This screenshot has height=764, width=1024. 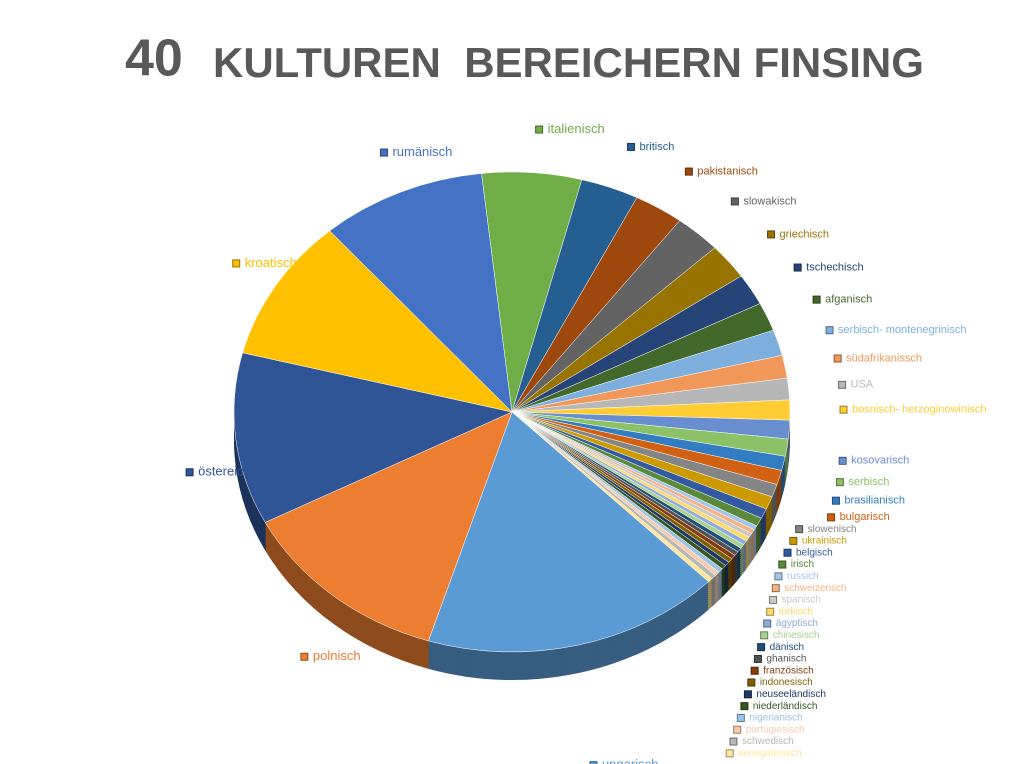 I want to click on slice-label: belgisch, so click(x=808, y=552).